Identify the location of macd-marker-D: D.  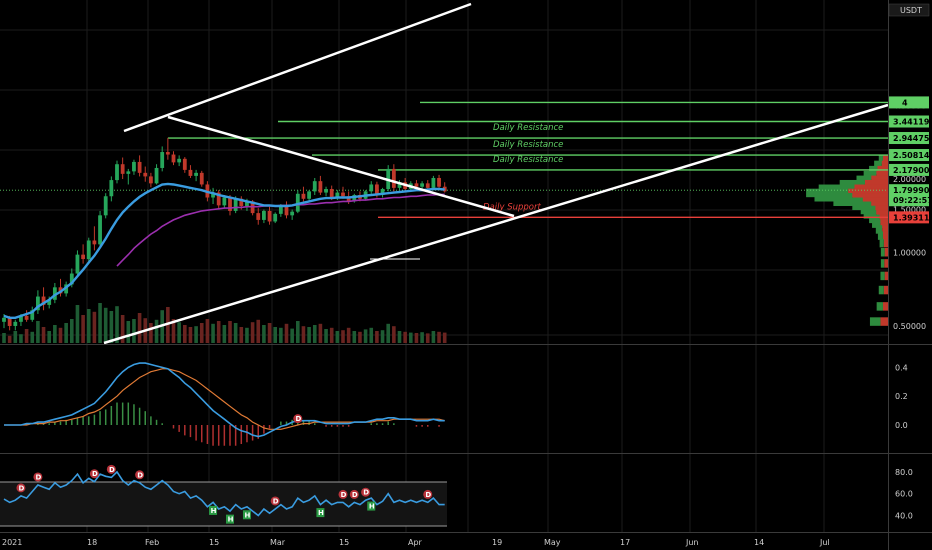
(298, 419).